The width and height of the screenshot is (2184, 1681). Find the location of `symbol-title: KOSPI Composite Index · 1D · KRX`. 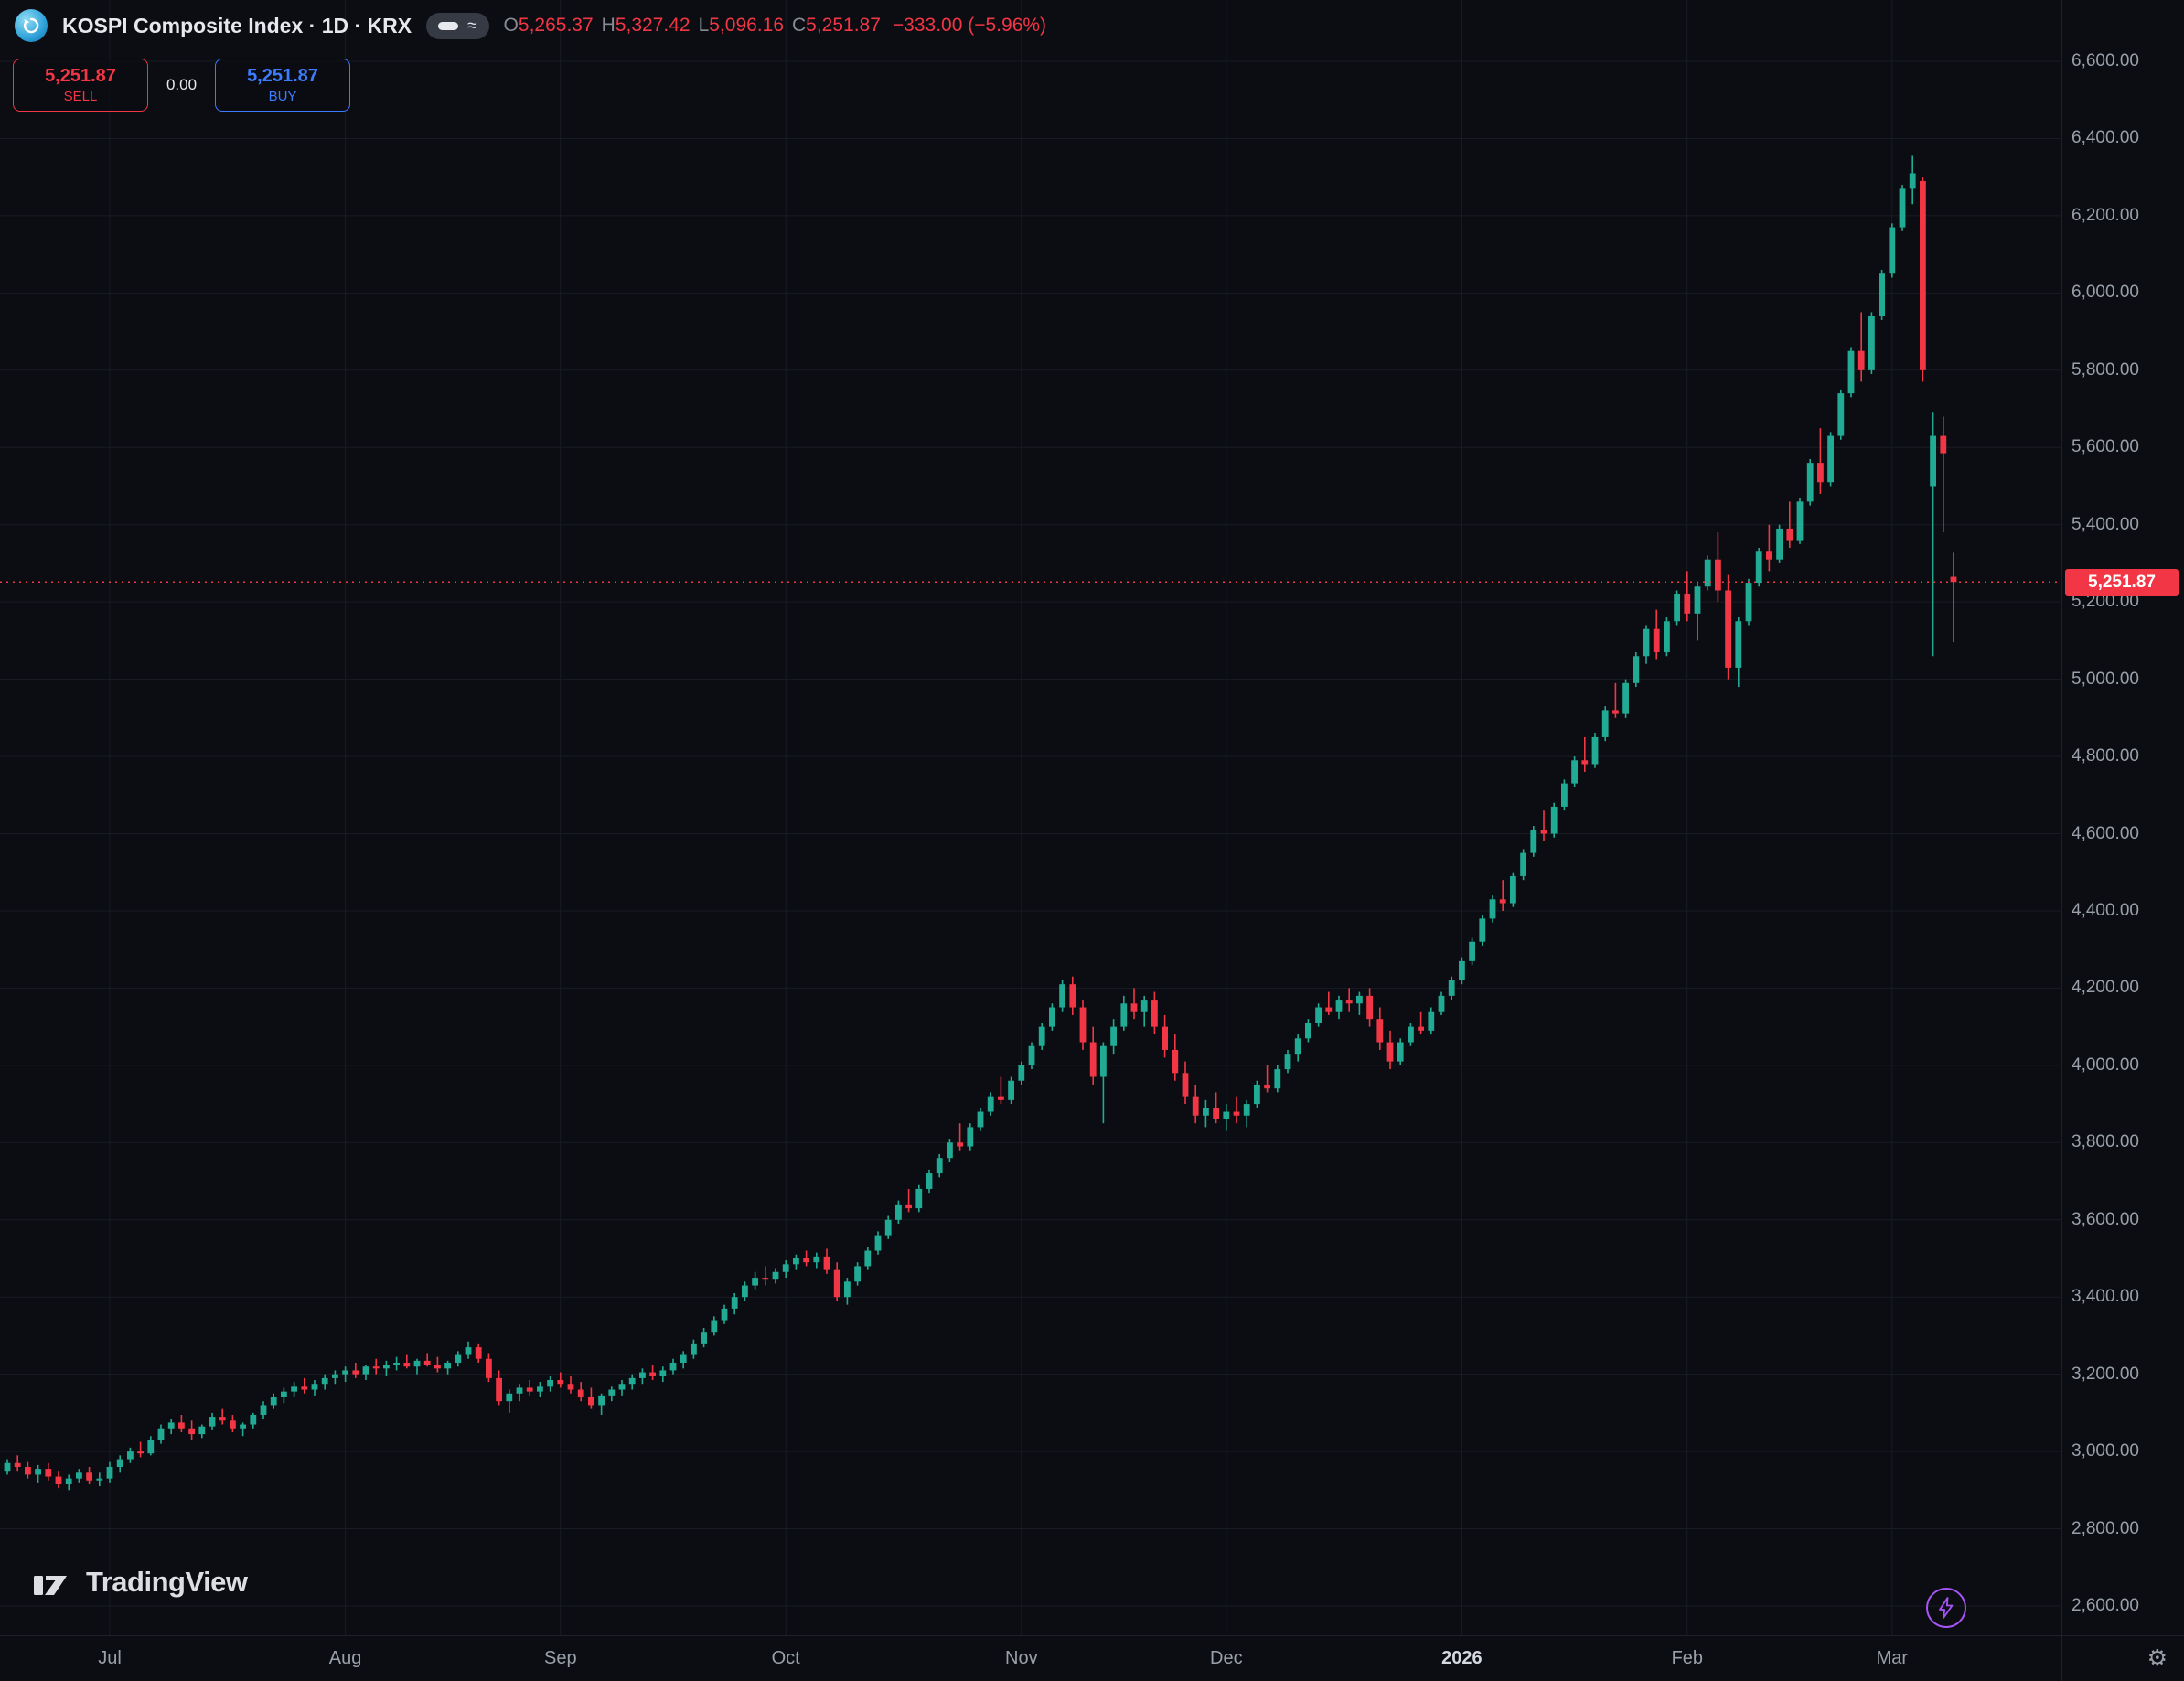

symbol-title: KOSPI Composite Index · 1D · KRX is located at coordinates (237, 25).